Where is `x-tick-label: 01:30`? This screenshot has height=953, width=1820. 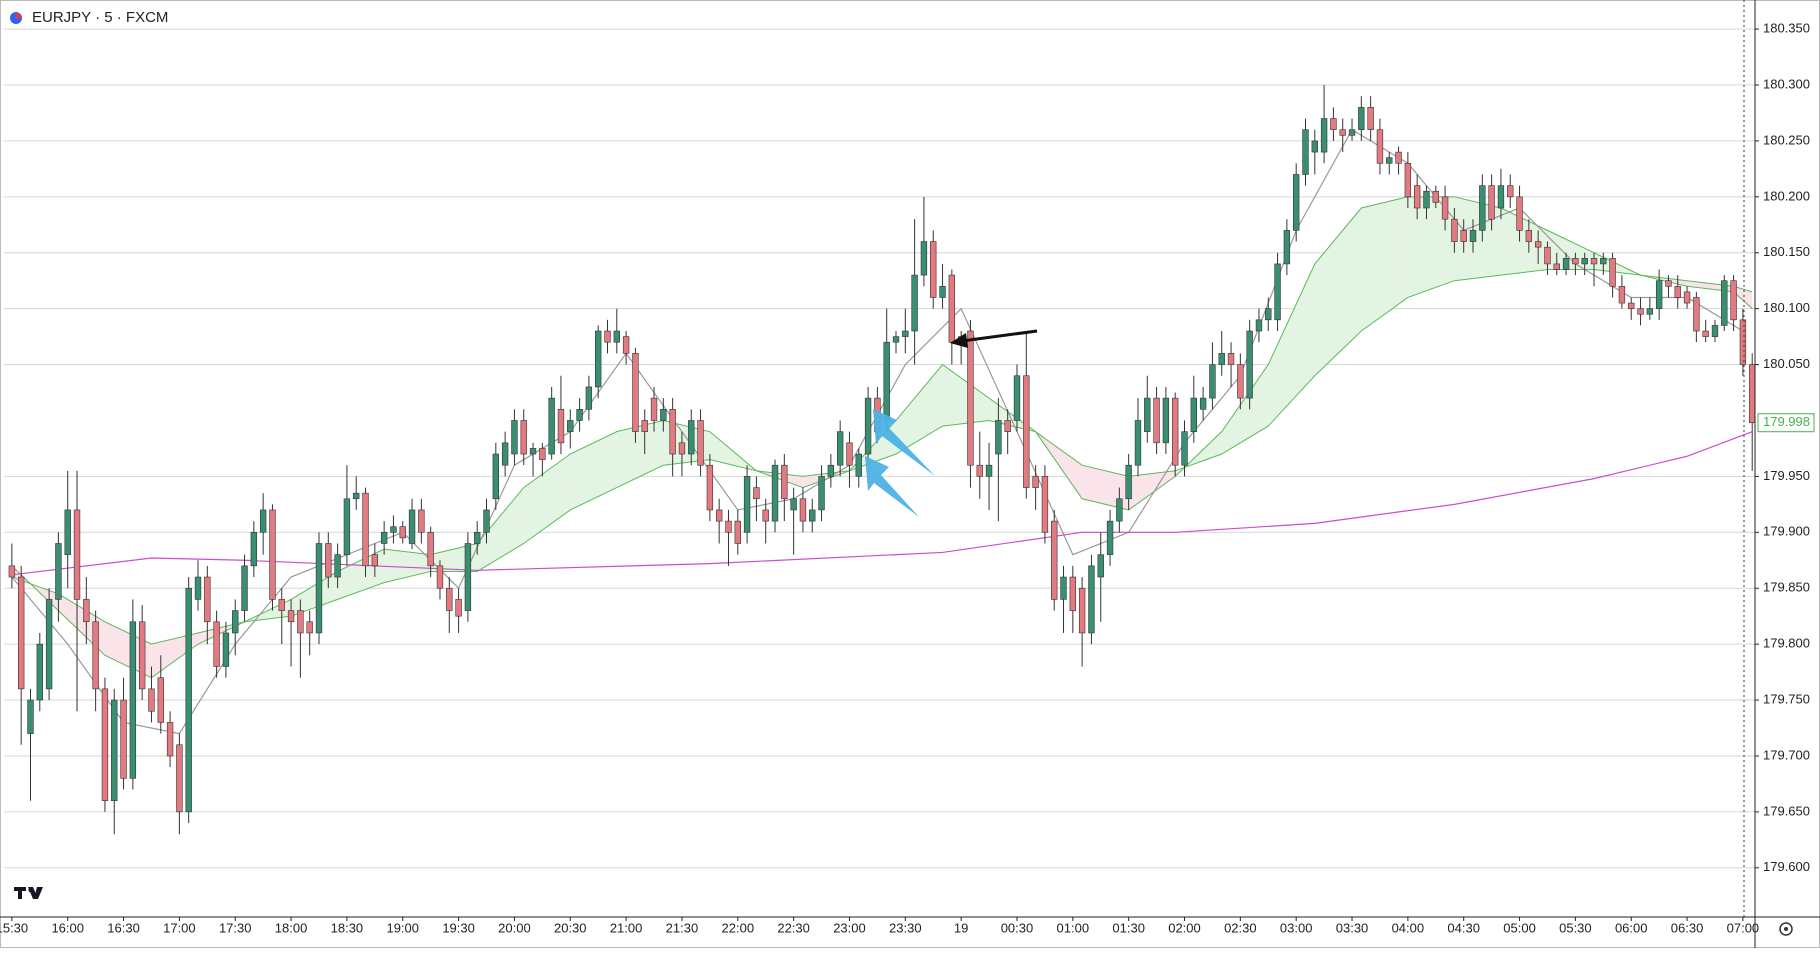
x-tick-label: 01:30 is located at coordinates (1128, 927).